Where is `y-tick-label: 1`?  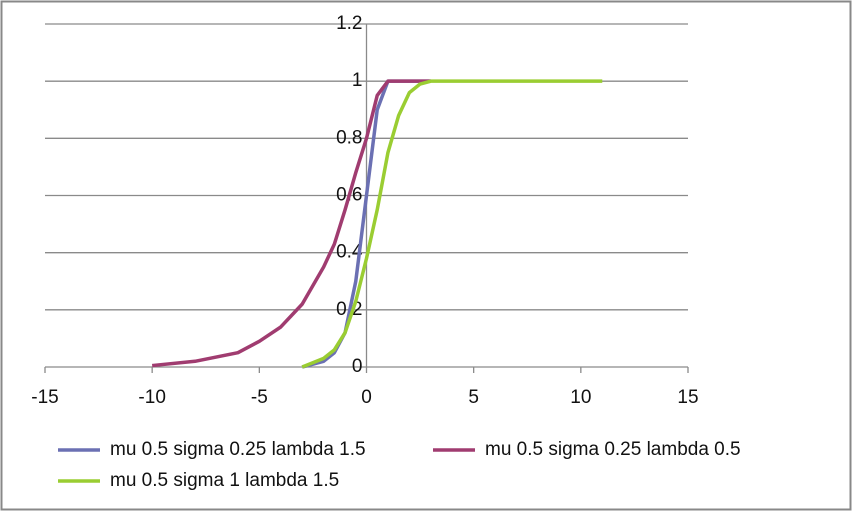 y-tick-label: 1 is located at coordinates (357, 80).